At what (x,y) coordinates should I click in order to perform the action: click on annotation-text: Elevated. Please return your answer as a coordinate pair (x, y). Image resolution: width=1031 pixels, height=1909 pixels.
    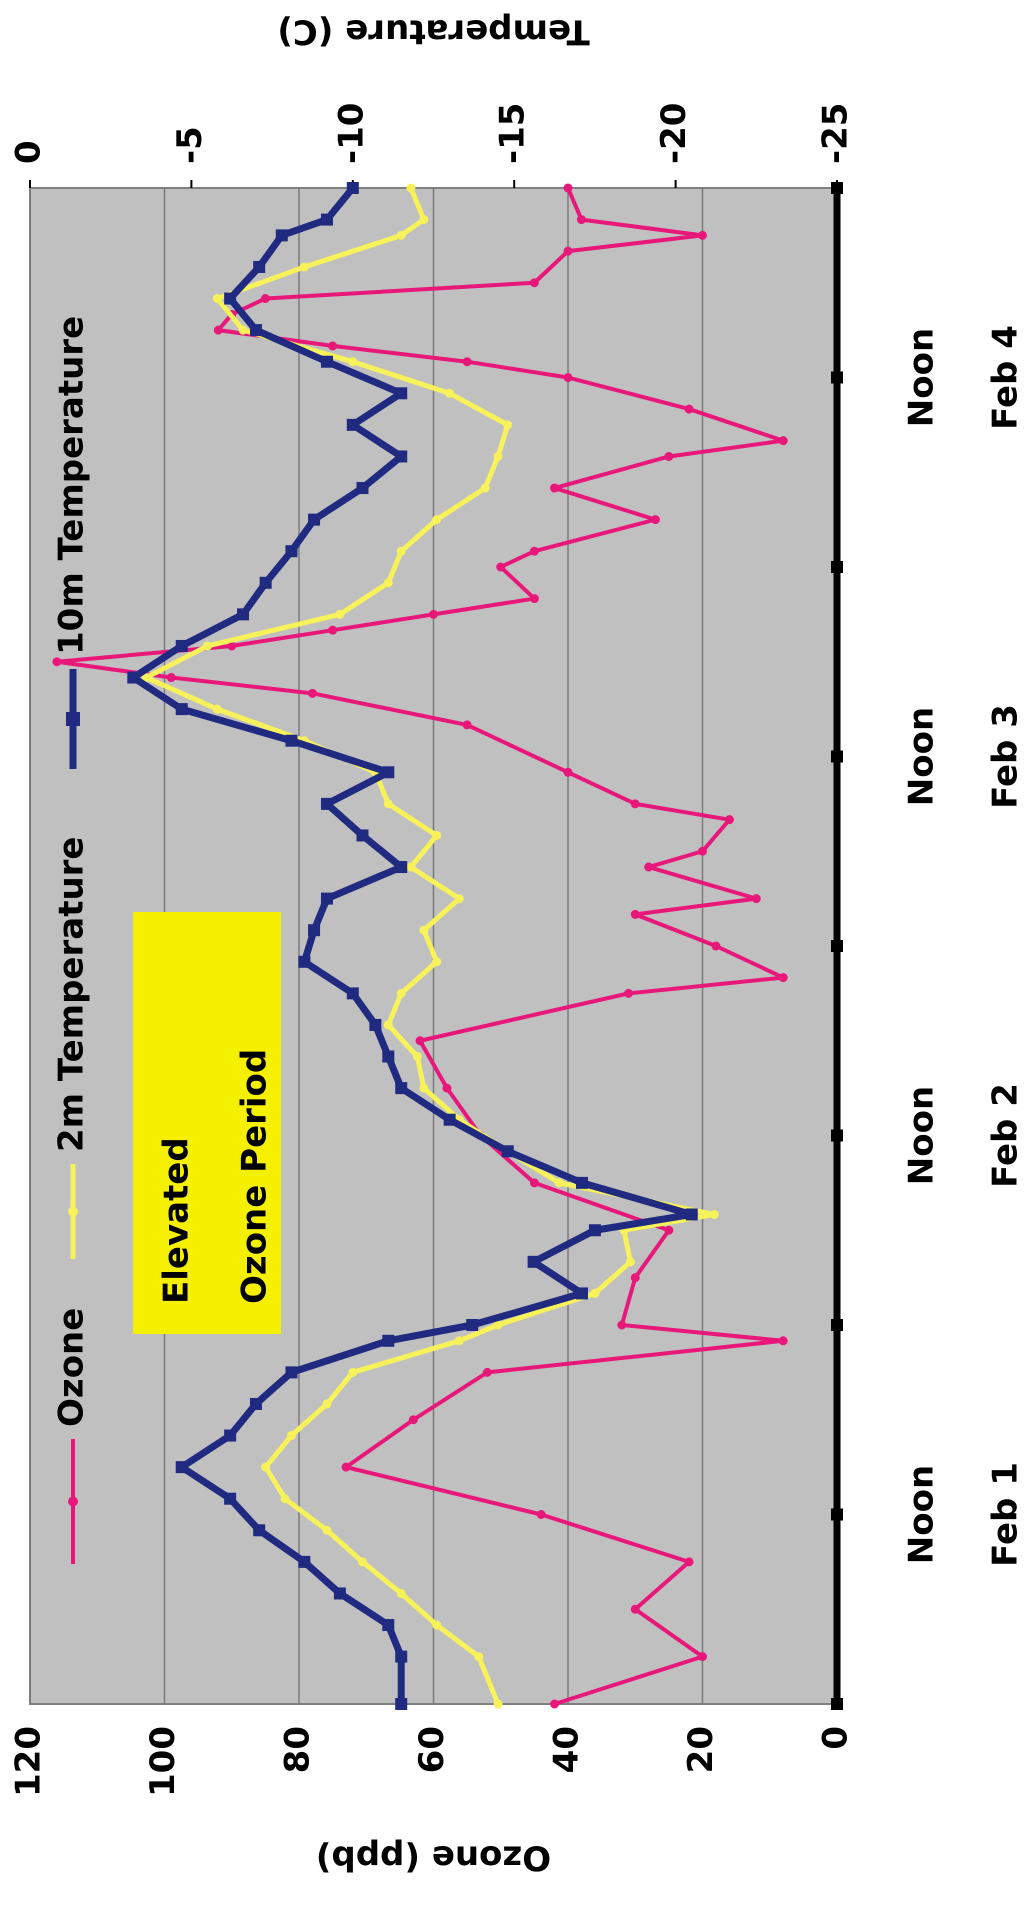
    Looking at the image, I should click on (177, 1220).